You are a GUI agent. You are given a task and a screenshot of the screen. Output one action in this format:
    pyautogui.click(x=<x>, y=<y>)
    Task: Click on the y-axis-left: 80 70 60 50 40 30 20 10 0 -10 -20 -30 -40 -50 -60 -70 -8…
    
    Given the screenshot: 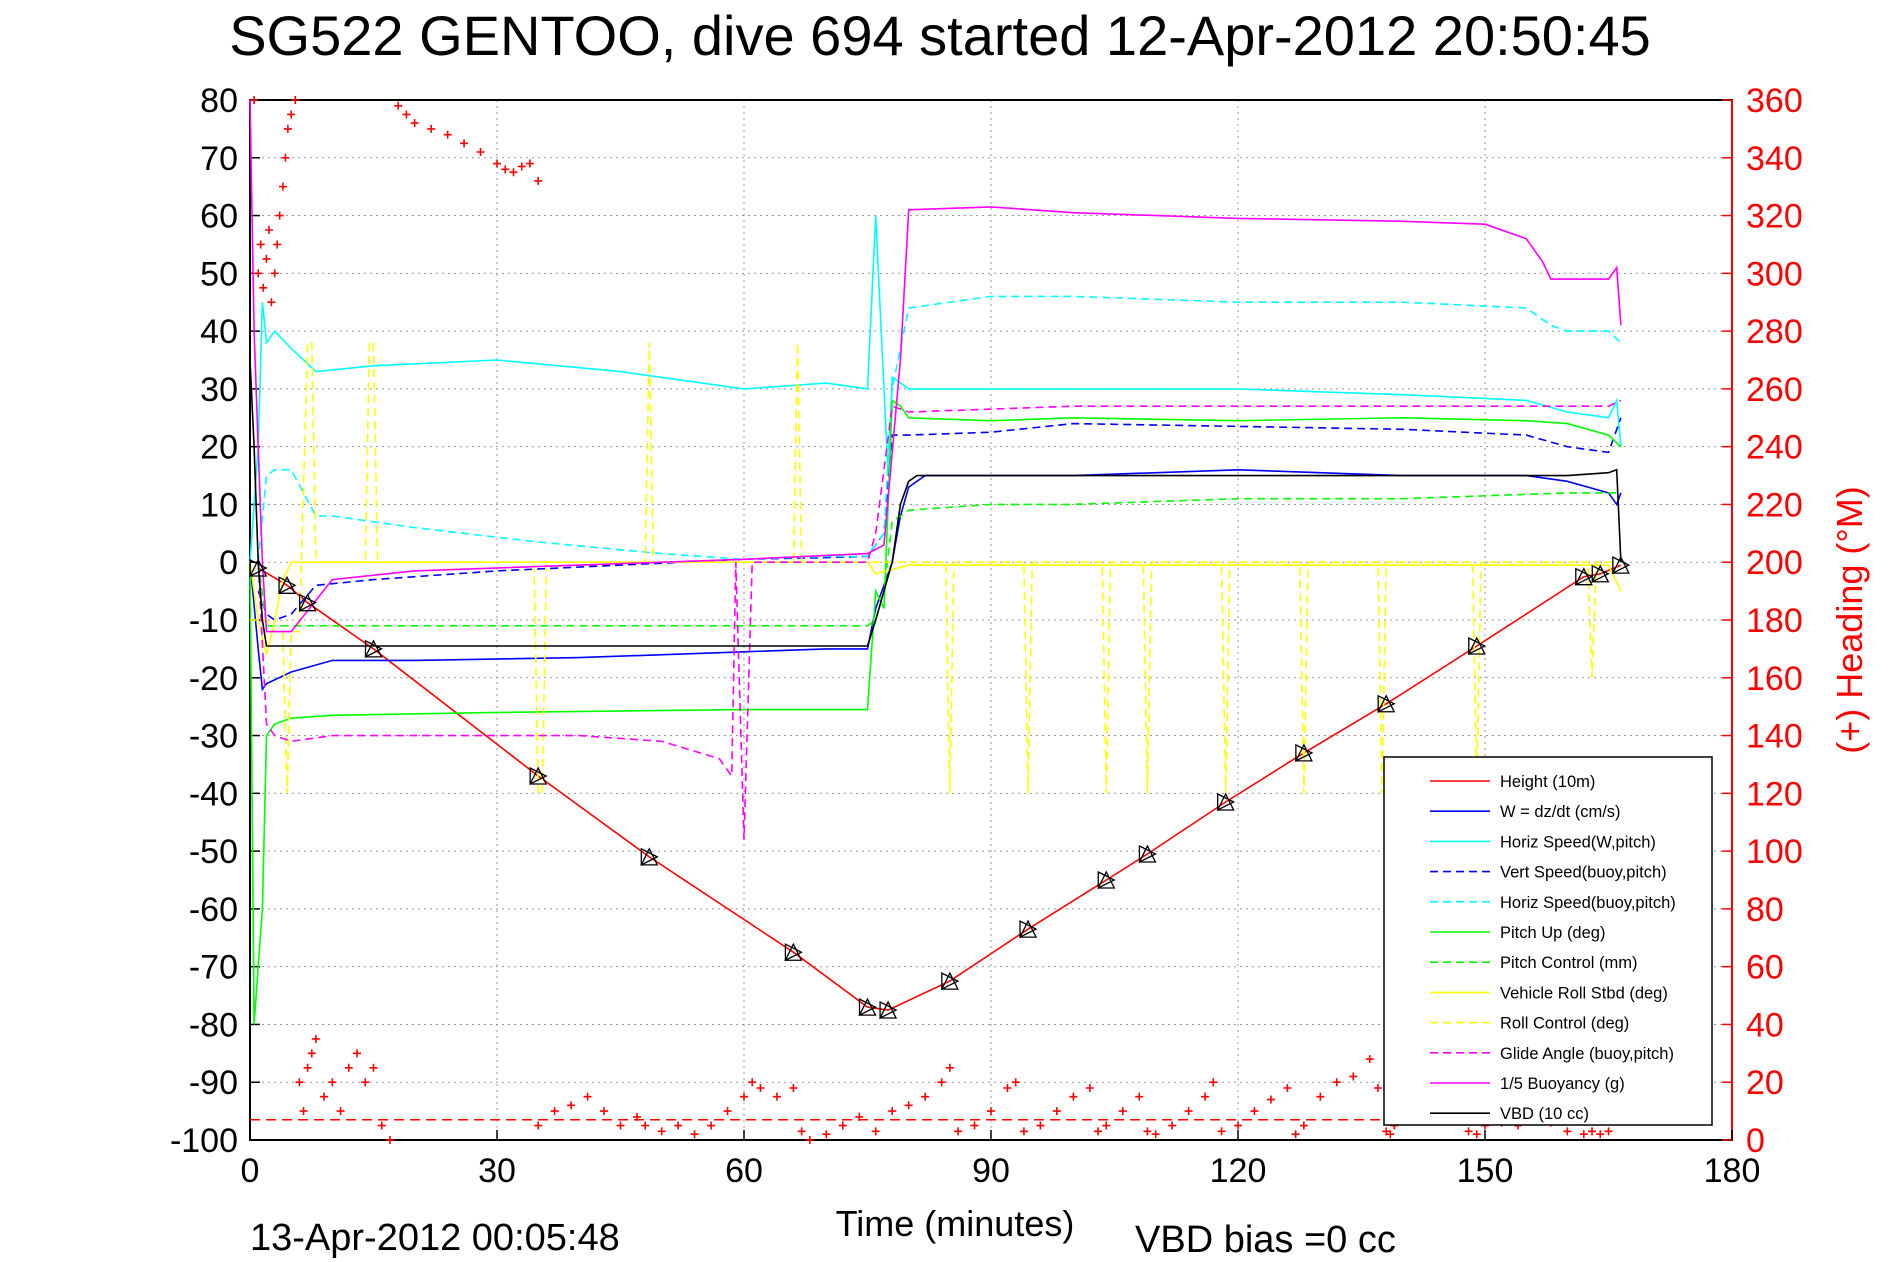 What is the action you would take?
    pyautogui.click(x=215, y=621)
    